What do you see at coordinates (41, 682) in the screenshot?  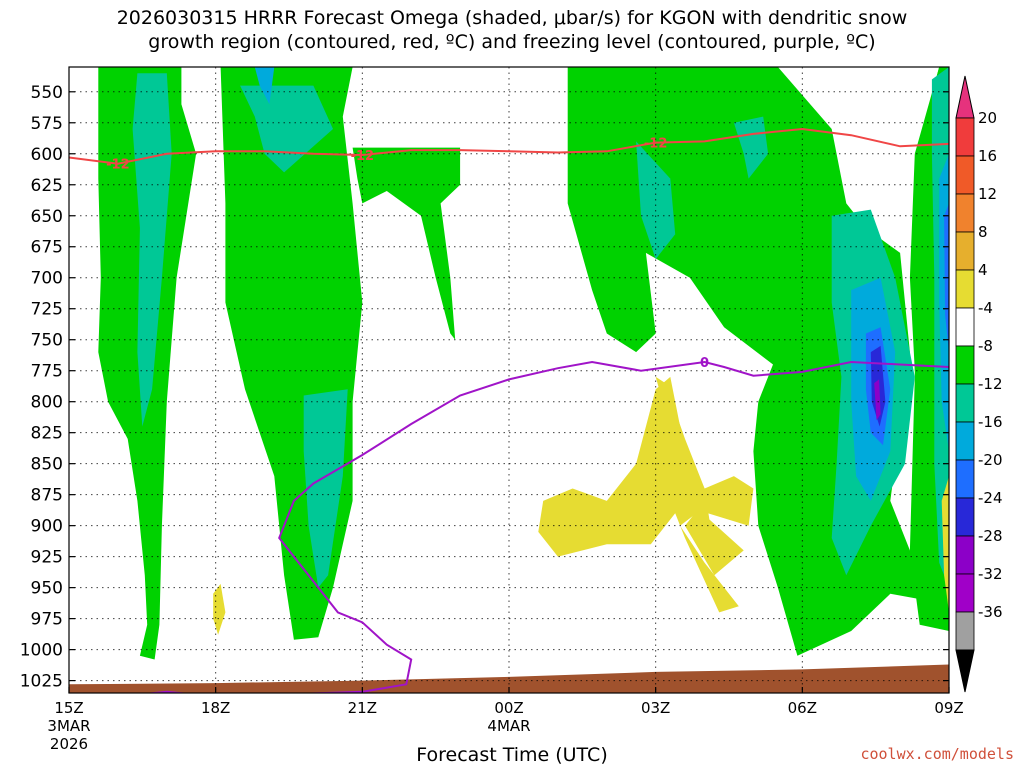 I see `y-tick-label: 1025` at bounding box center [41, 682].